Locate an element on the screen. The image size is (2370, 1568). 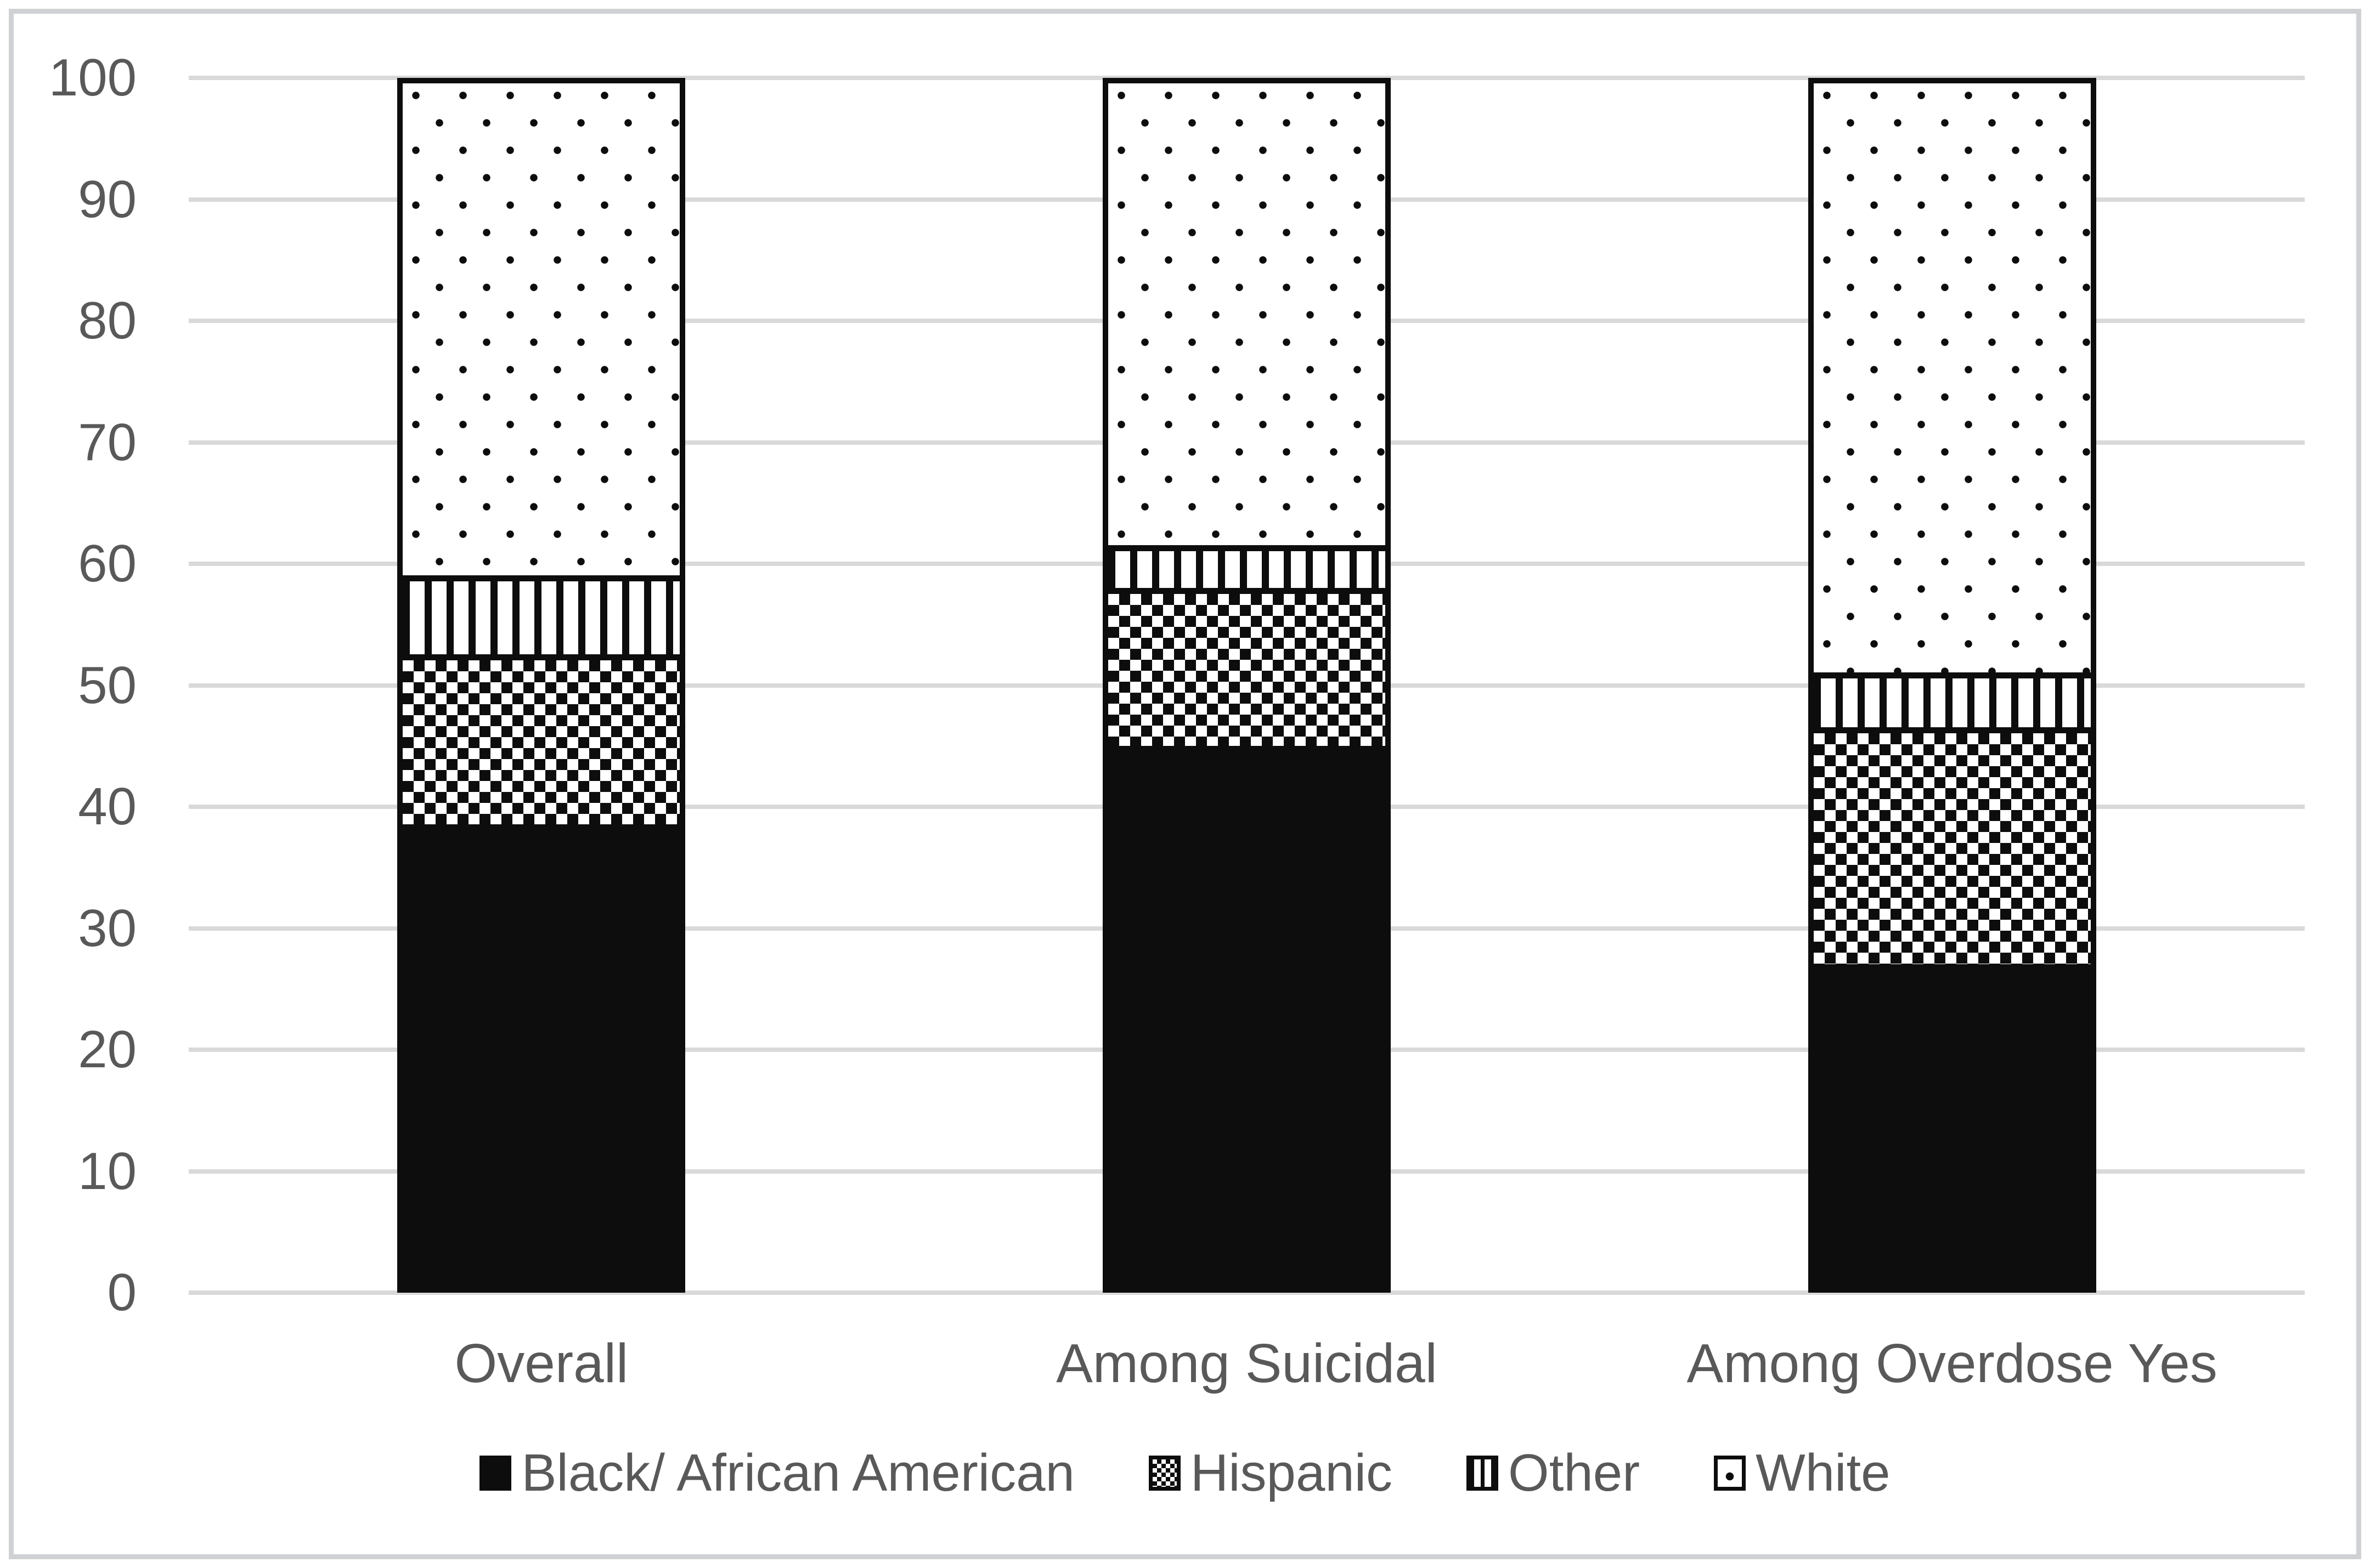
y-tick-label-70: 70 is located at coordinates (108, 442).